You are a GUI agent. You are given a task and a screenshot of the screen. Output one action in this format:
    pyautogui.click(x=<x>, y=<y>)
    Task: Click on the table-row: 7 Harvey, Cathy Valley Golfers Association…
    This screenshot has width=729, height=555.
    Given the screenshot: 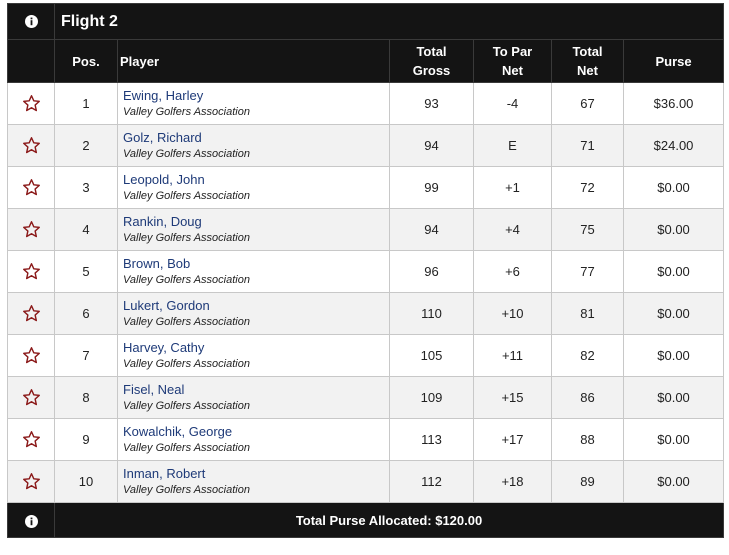 What is the action you would take?
    pyautogui.click(x=366, y=355)
    